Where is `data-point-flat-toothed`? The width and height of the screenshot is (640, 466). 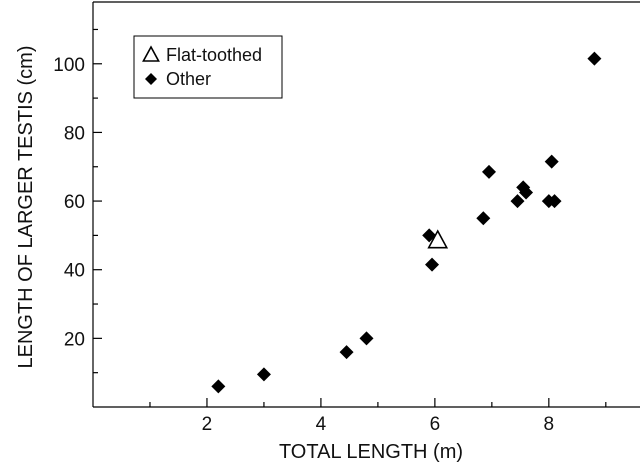
data-point-flat-toothed is located at coordinates (438, 239).